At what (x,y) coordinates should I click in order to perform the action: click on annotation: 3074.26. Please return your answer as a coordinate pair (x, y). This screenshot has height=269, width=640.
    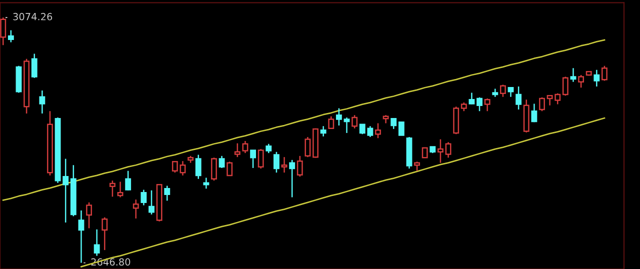
    Looking at the image, I should click on (32, 16).